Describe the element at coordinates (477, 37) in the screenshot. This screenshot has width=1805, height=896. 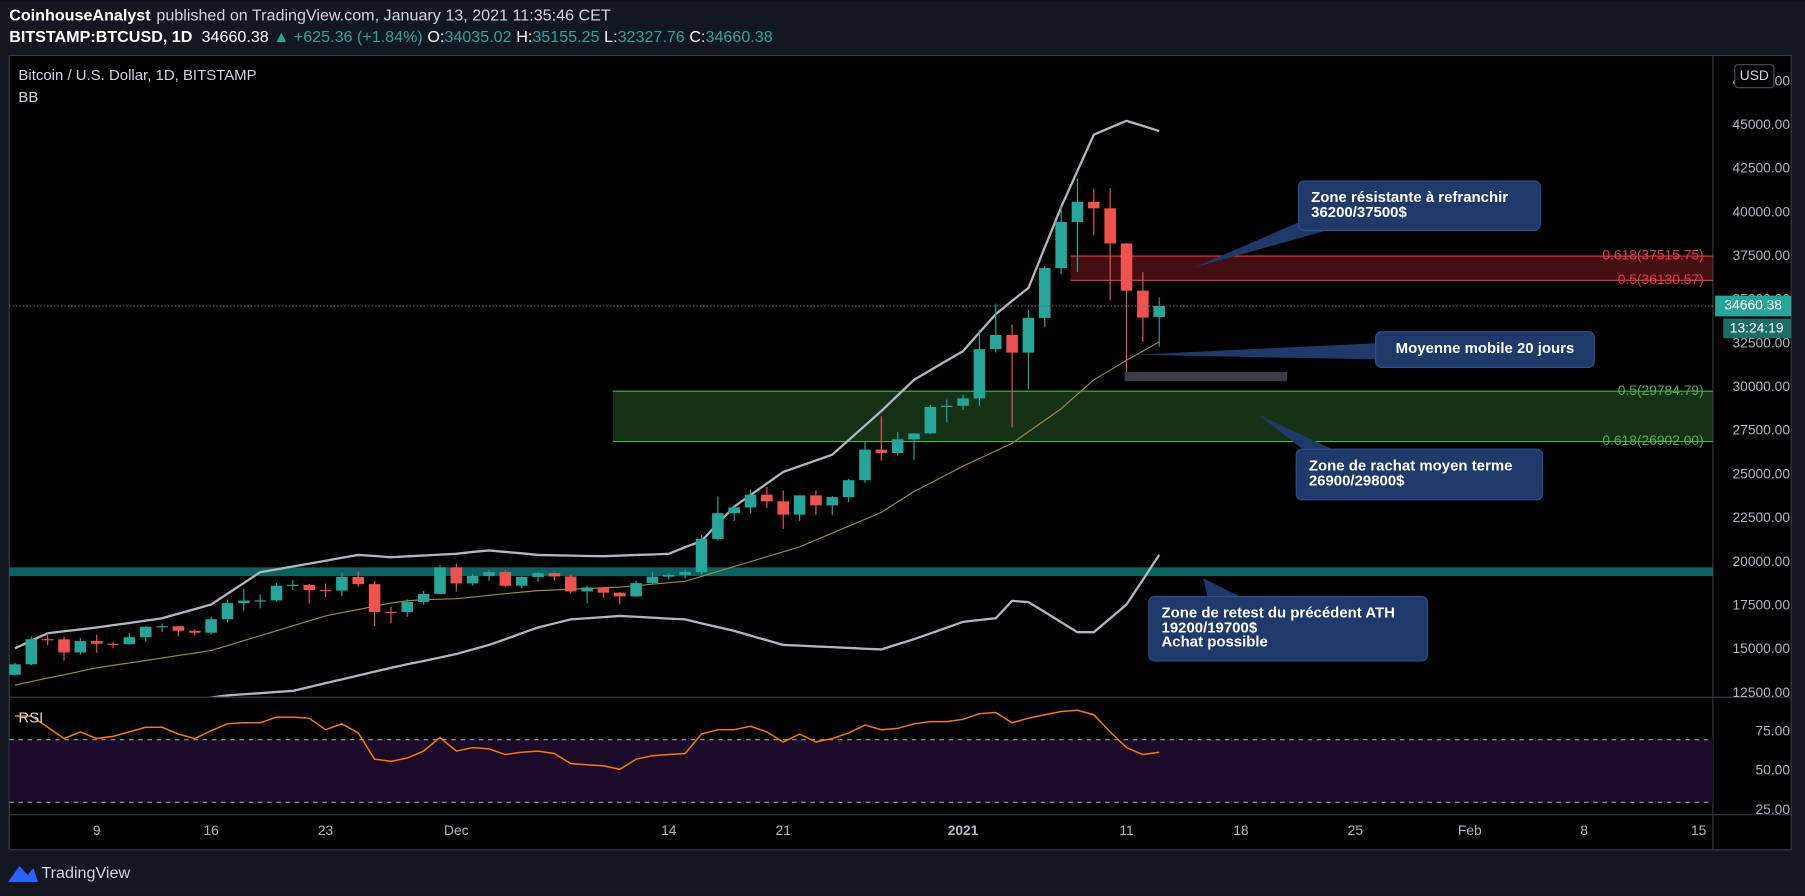
I see `open-value: 34035.02` at that location.